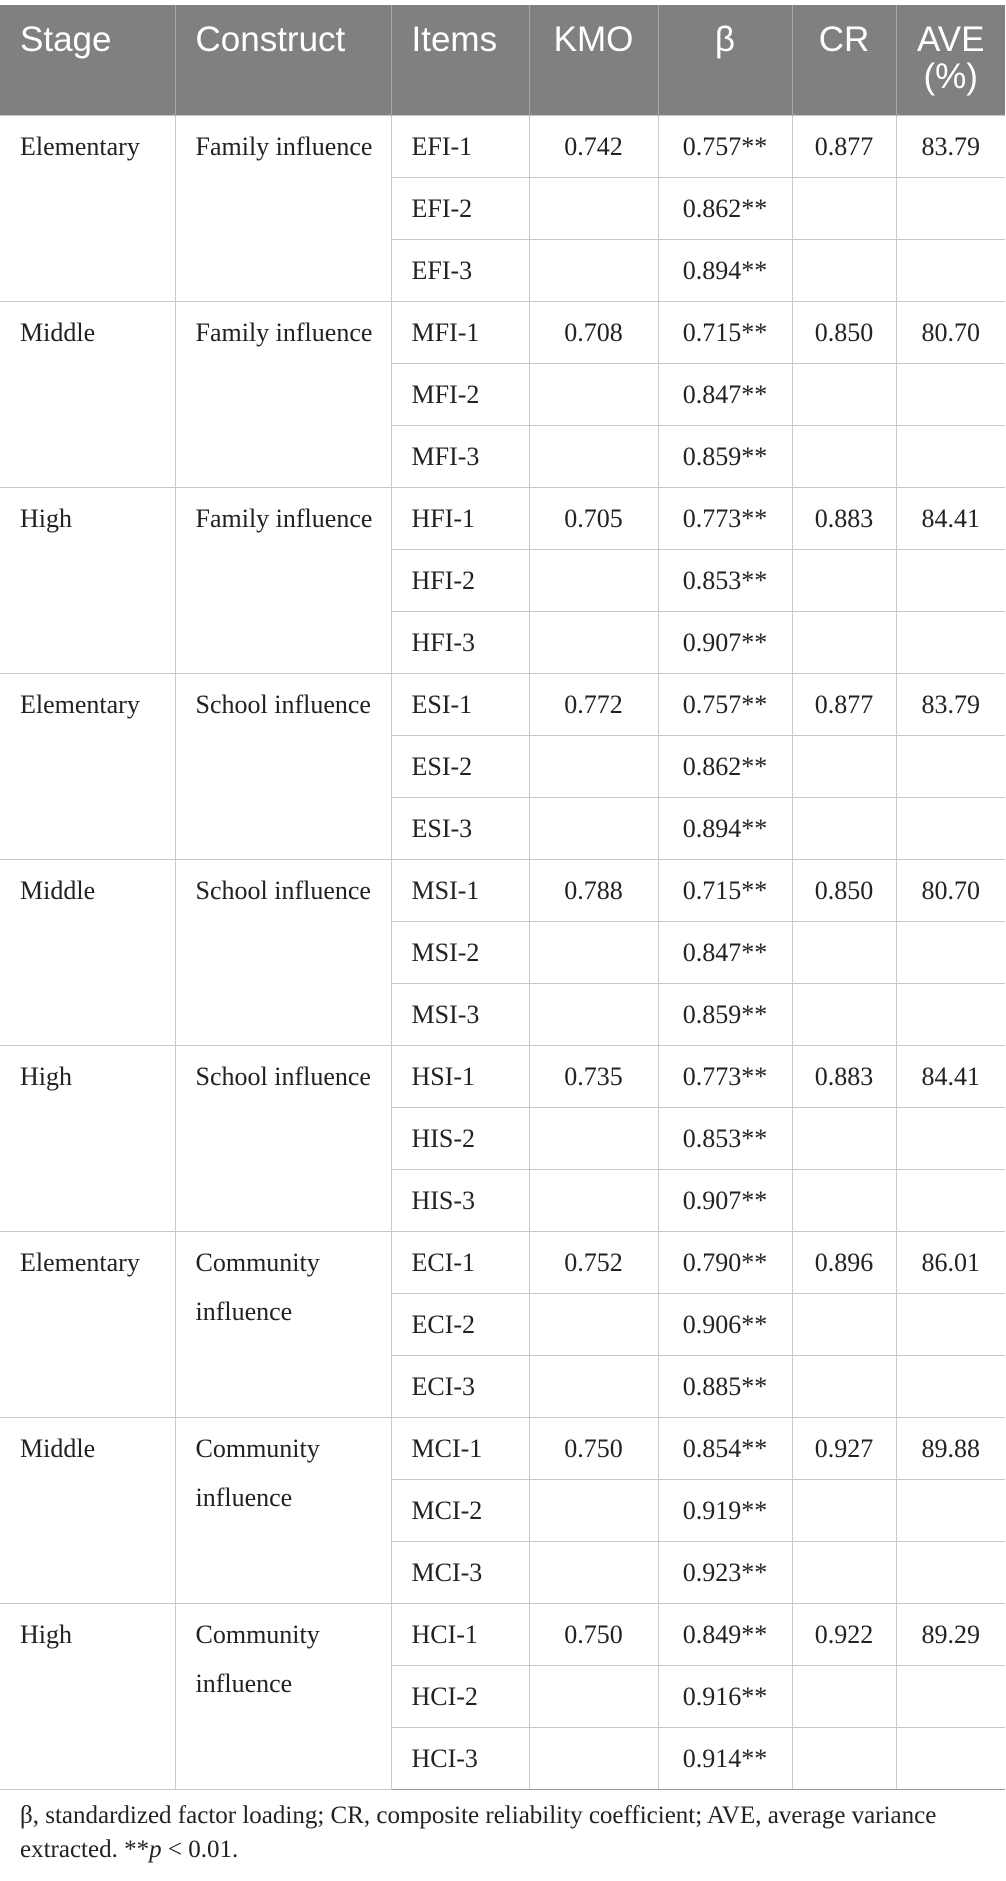 The height and width of the screenshot is (1881, 1006). I want to click on beta-cell: 0.894**, so click(725, 828).